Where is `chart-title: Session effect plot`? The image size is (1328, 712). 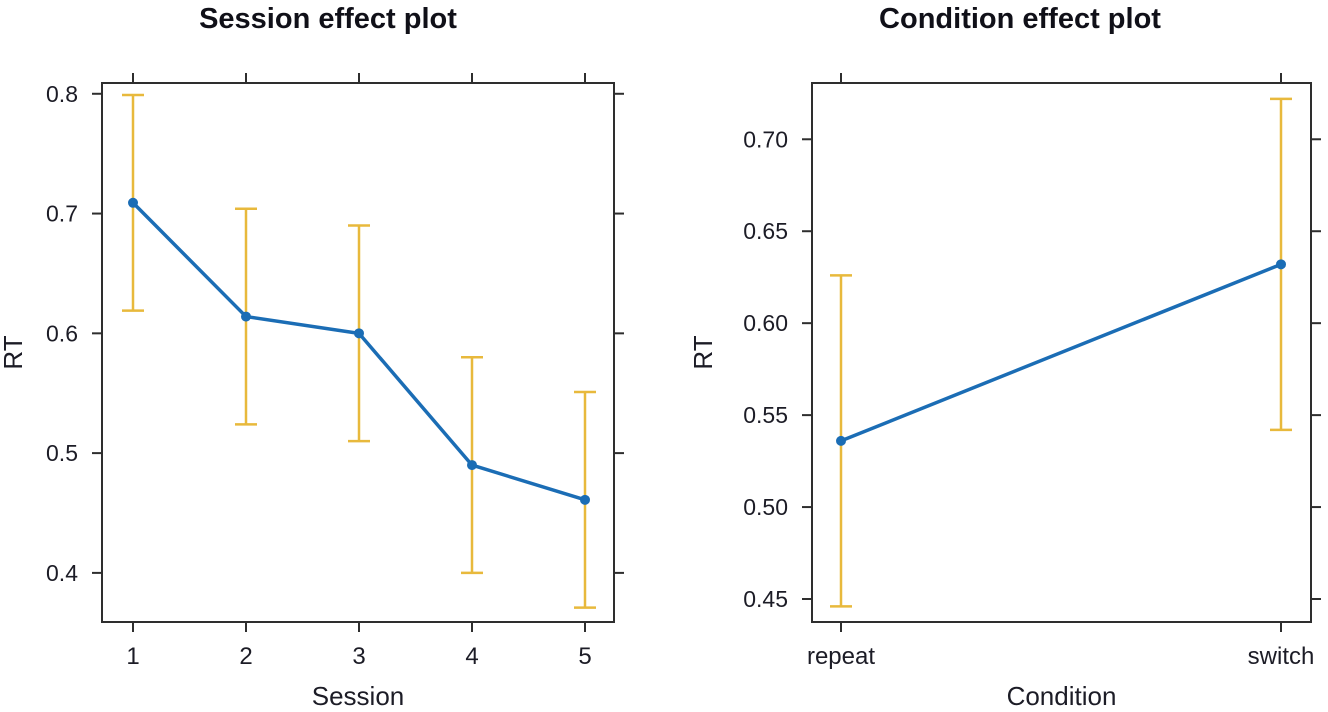
chart-title: Session effect plot is located at coordinates (328, 19).